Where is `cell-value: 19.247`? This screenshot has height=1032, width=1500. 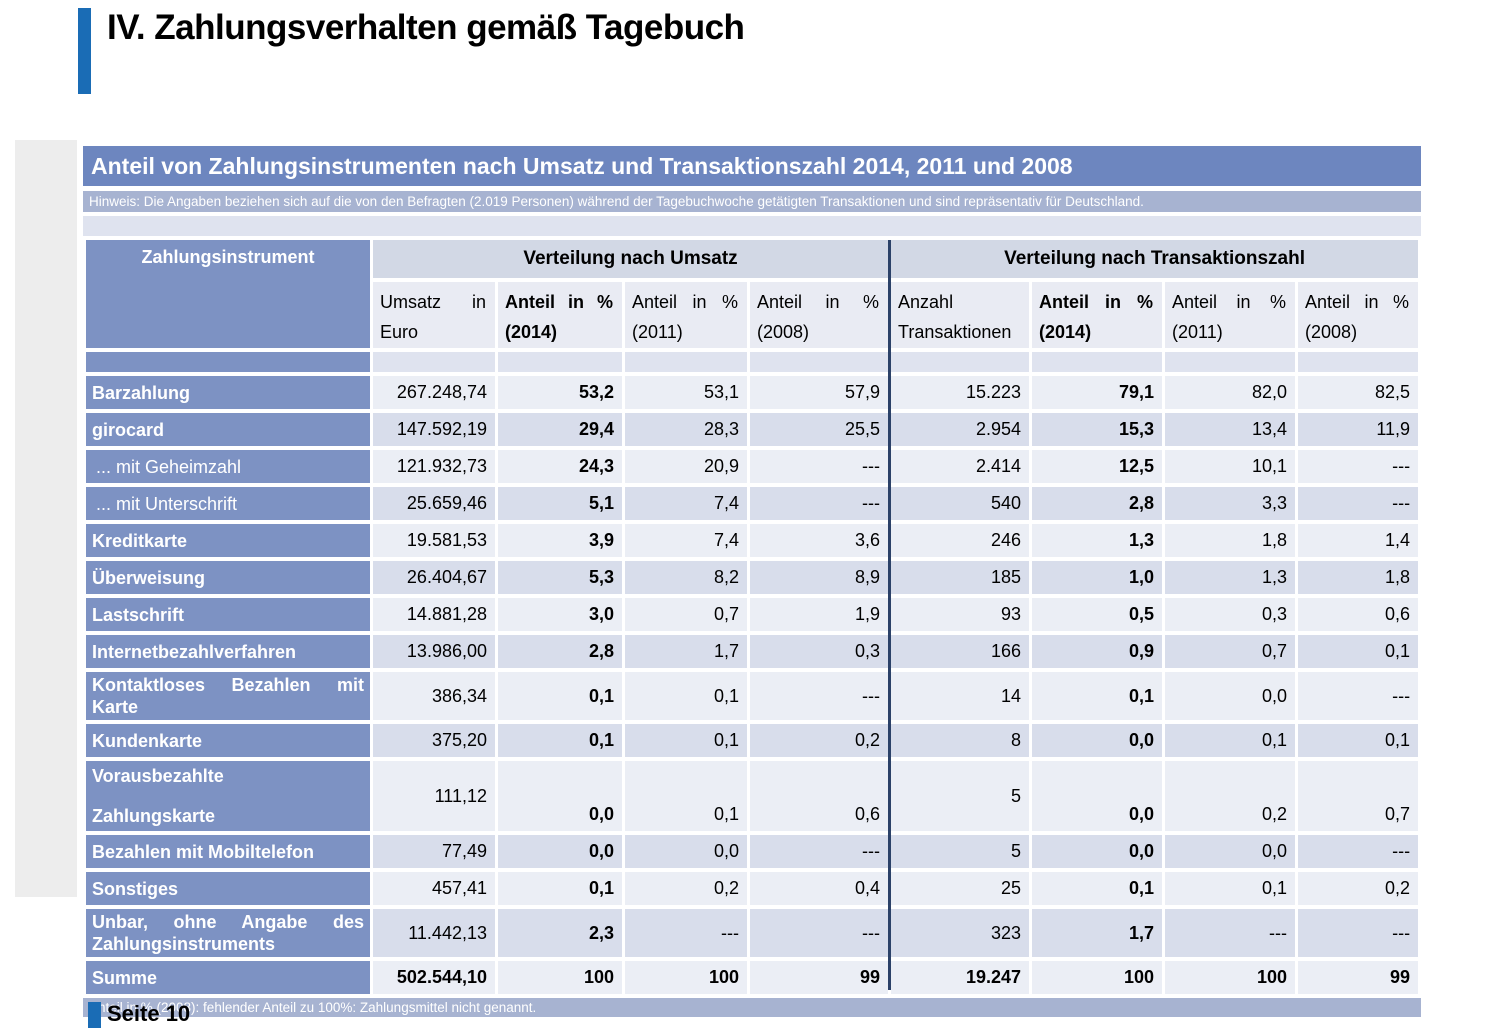 cell-value: 19.247 is located at coordinates (960, 977).